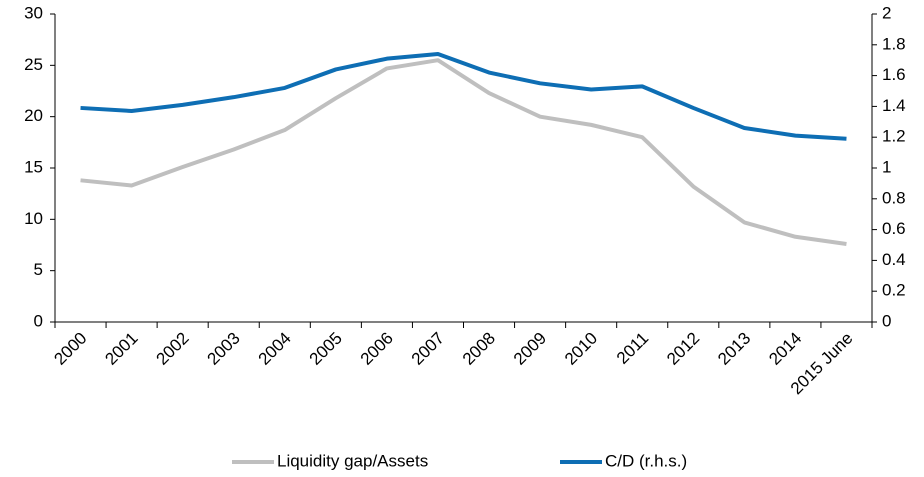  I want to click on legend-label: Liquidity gap/Assets, so click(352, 460).